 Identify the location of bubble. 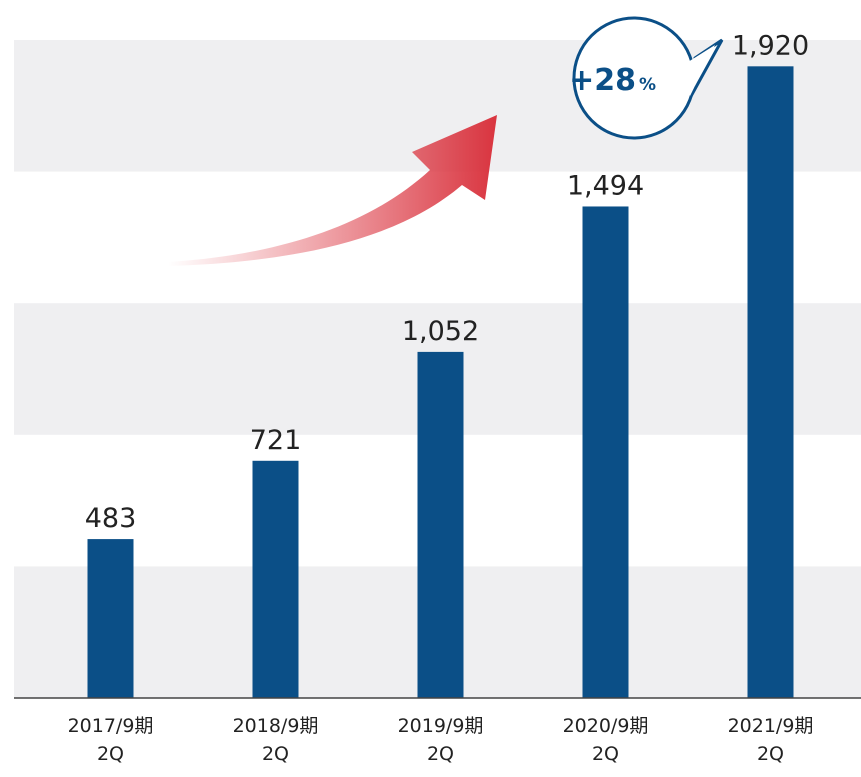
(648, 78).